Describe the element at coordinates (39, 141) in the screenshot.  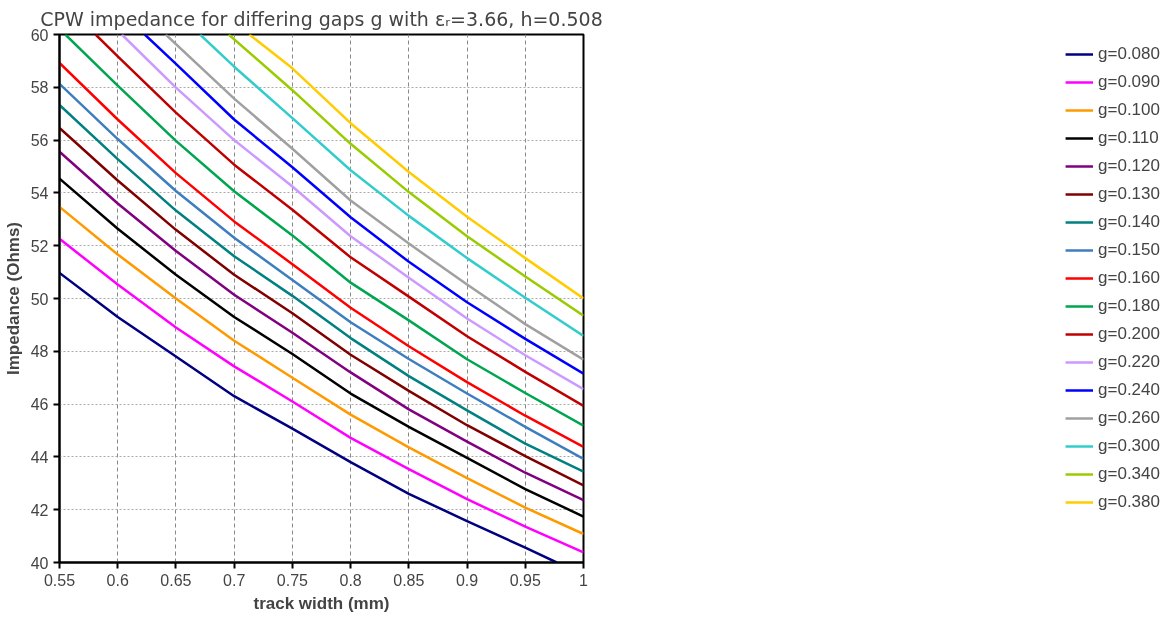
I see `y-tick-label: 56` at that location.